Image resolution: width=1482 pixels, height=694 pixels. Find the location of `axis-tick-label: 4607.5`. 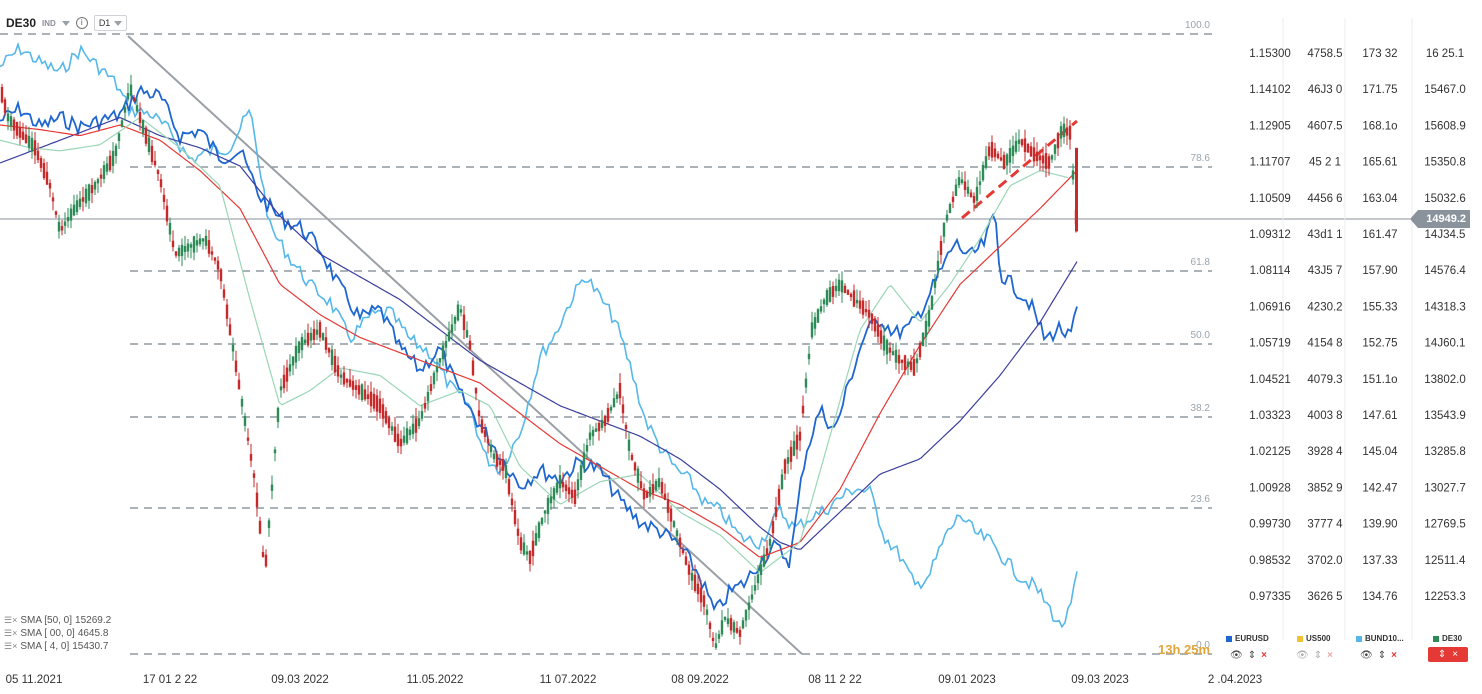

axis-tick-label: 4607.5 is located at coordinates (1324, 126).